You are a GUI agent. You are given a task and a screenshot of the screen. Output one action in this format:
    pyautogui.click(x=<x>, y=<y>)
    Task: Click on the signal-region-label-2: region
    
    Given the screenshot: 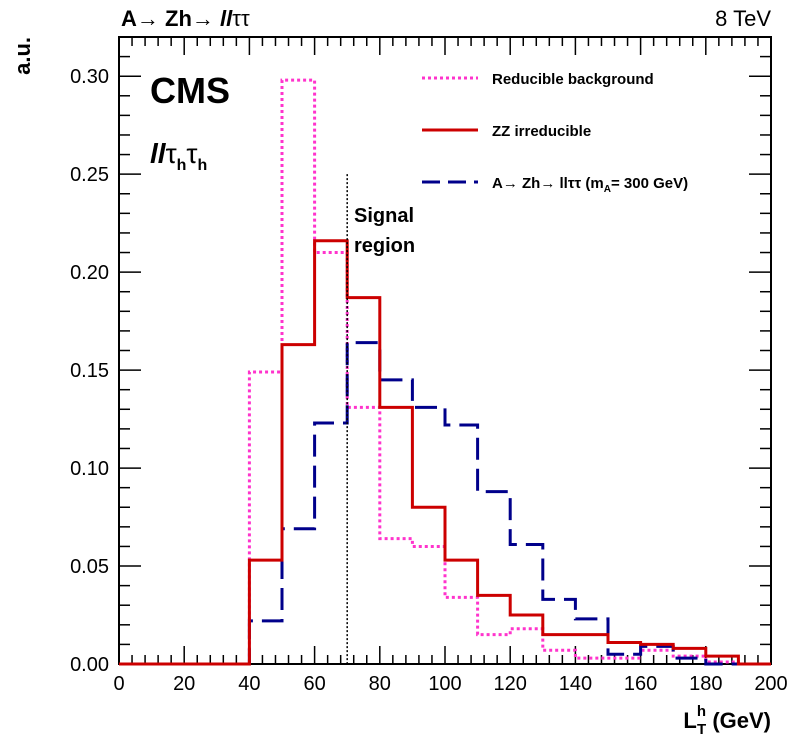 What is the action you would take?
    pyautogui.click(x=384, y=246)
    